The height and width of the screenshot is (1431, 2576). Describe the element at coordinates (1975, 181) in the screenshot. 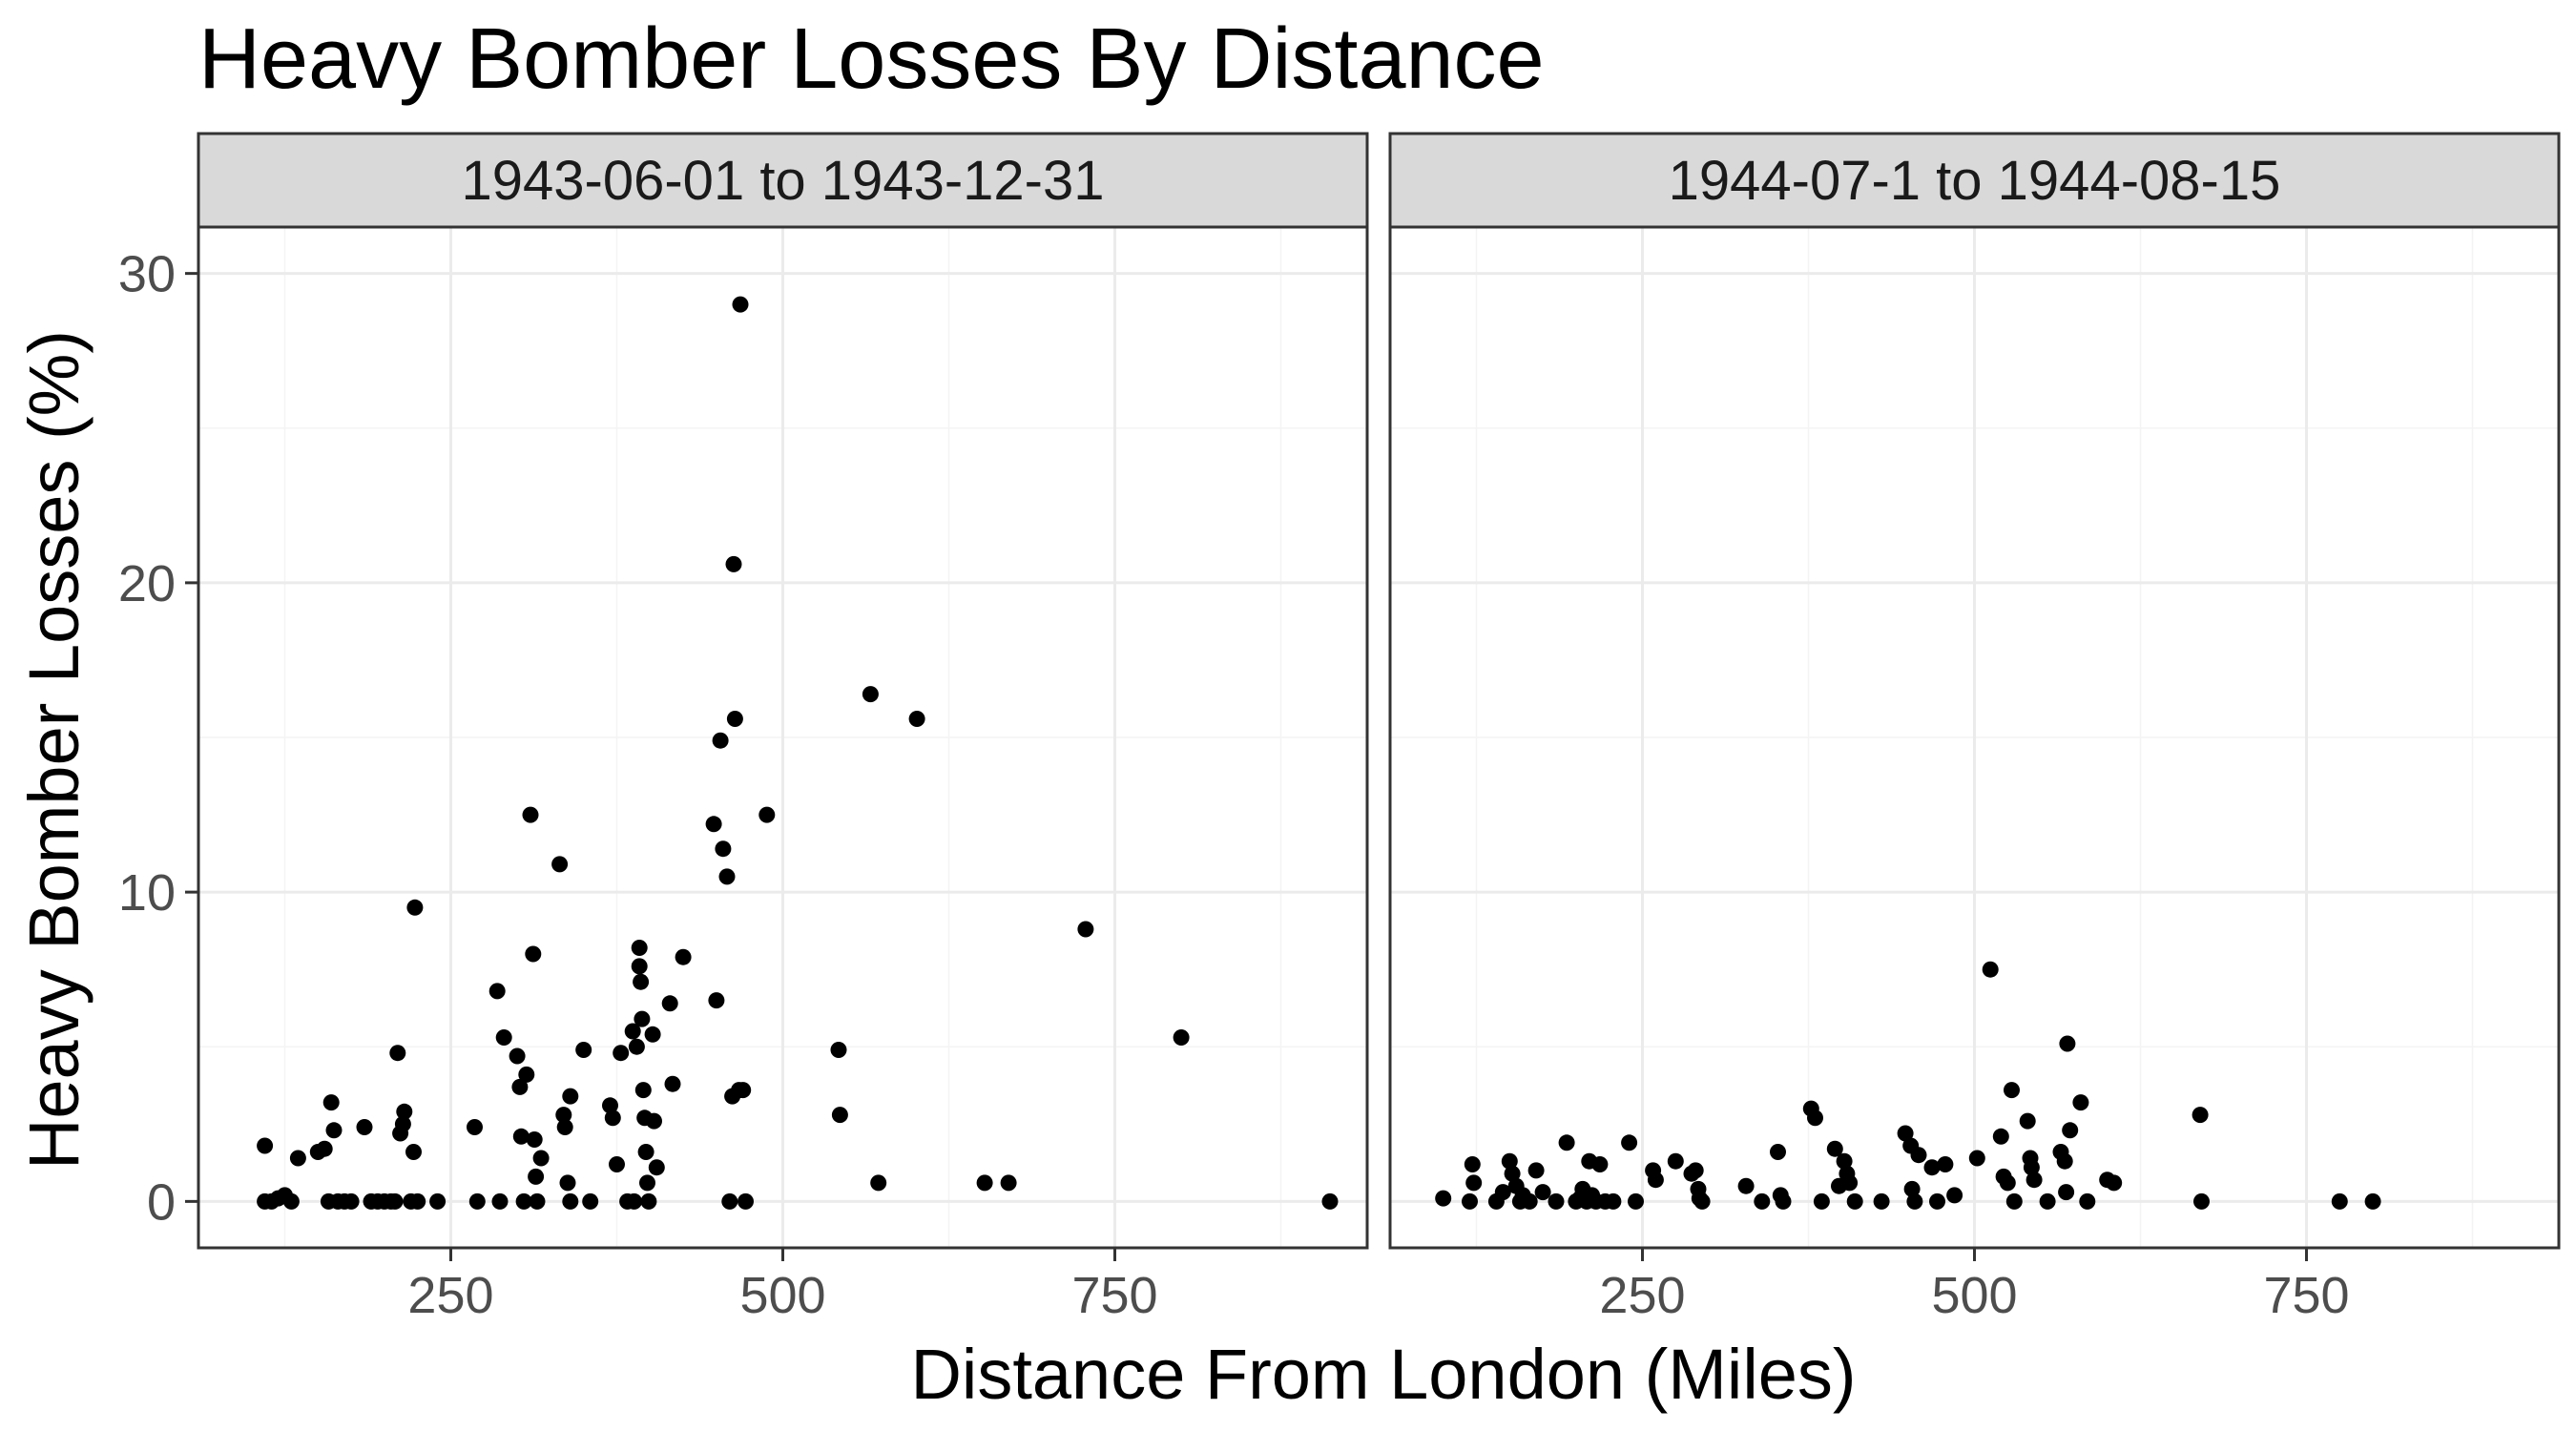

I see `facet-strip-label: 1944-07-1 to 1944-08-15` at that location.